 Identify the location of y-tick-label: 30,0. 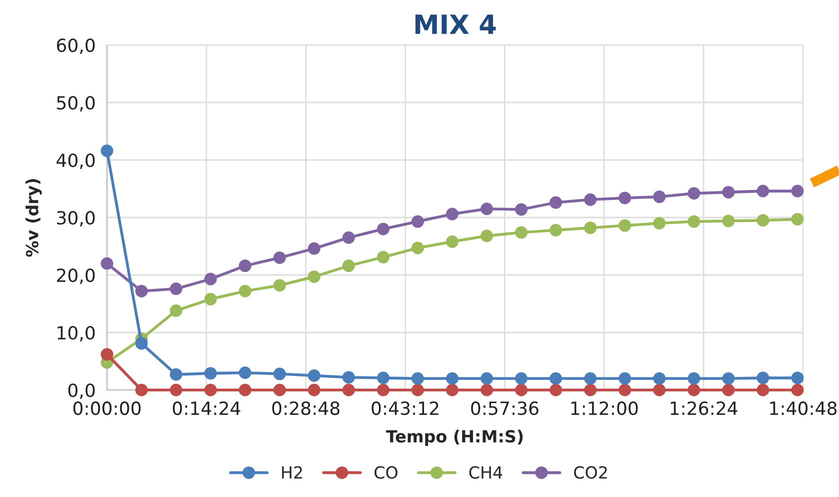
(76, 218).